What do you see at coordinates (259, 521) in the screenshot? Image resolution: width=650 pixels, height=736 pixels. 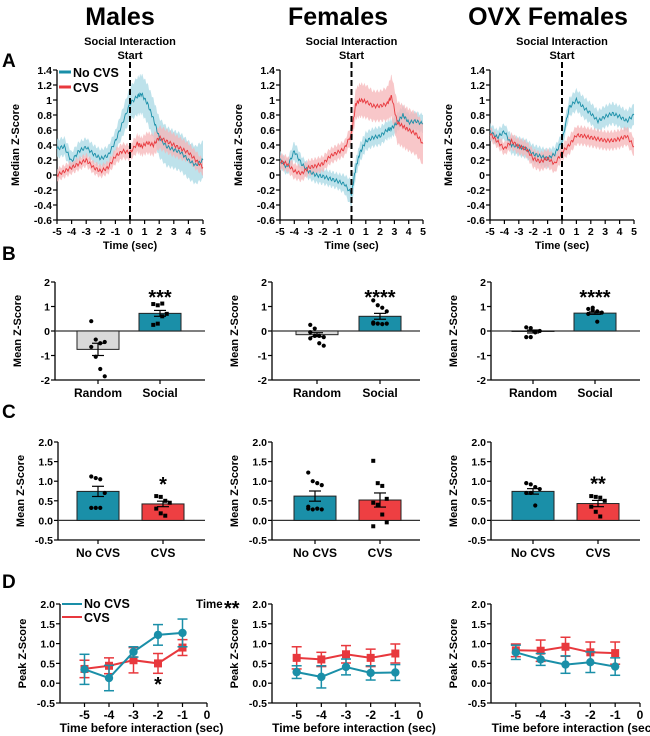 I see `y-tick-label: 0.0` at bounding box center [259, 521].